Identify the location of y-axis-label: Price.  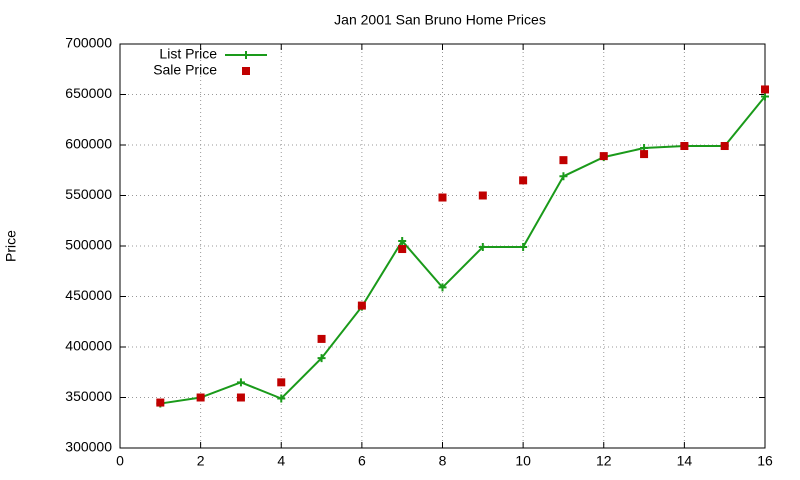
(11, 246).